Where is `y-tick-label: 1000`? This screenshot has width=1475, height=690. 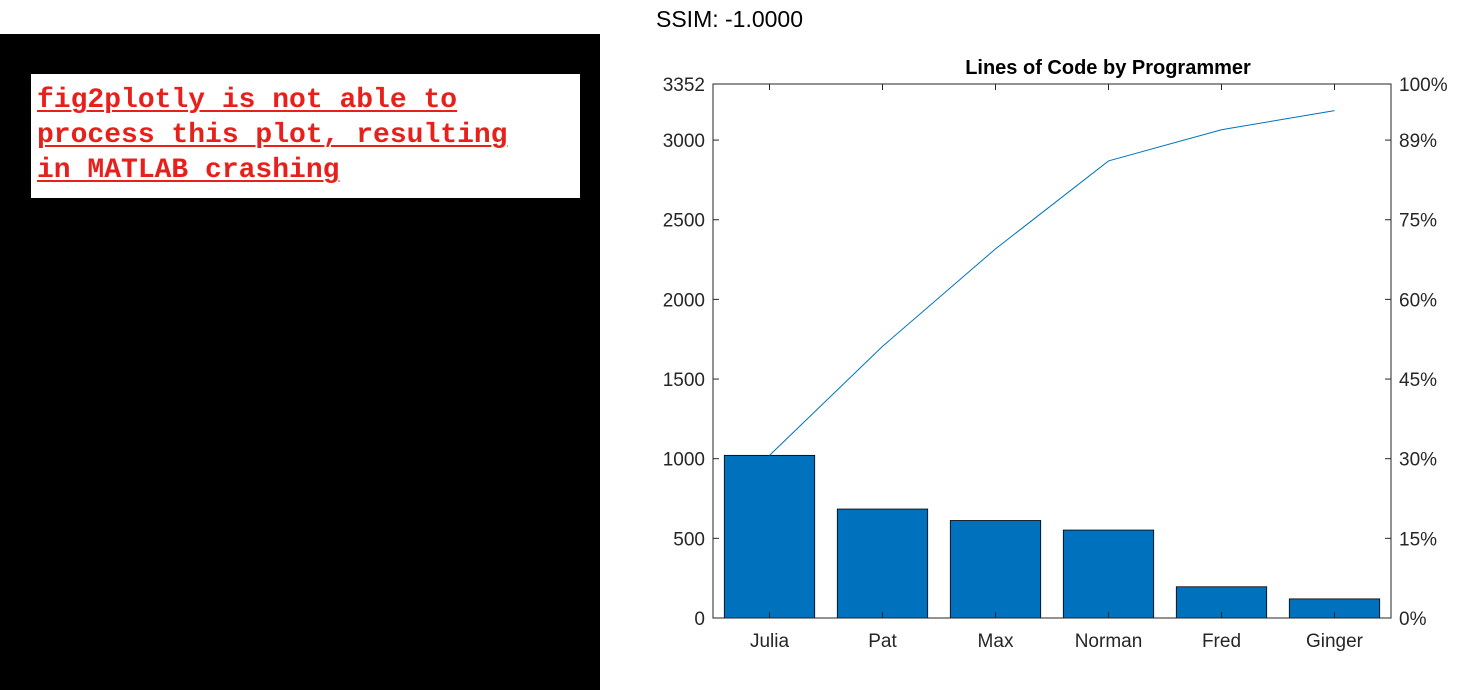 y-tick-label: 1000 is located at coordinates (684, 460).